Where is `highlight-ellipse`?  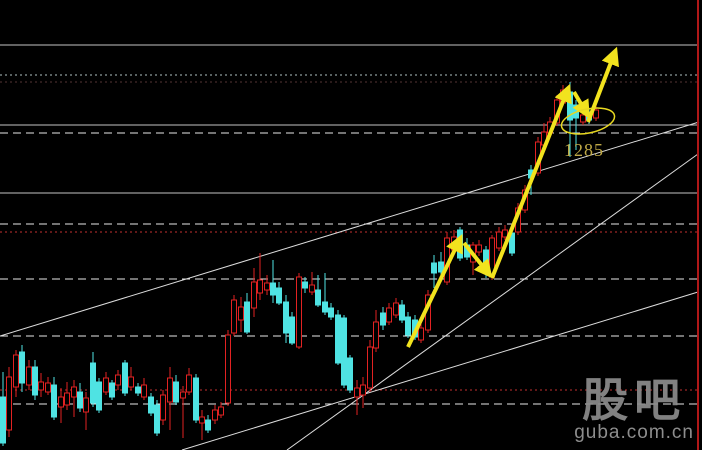
highlight-ellipse is located at coordinates (588, 121).